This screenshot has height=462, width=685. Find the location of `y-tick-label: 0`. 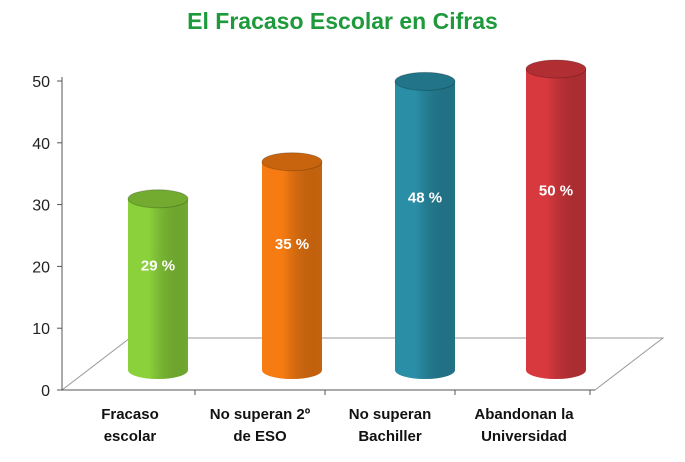

y-tick-label: 0 is located at coordinates (45, 391).